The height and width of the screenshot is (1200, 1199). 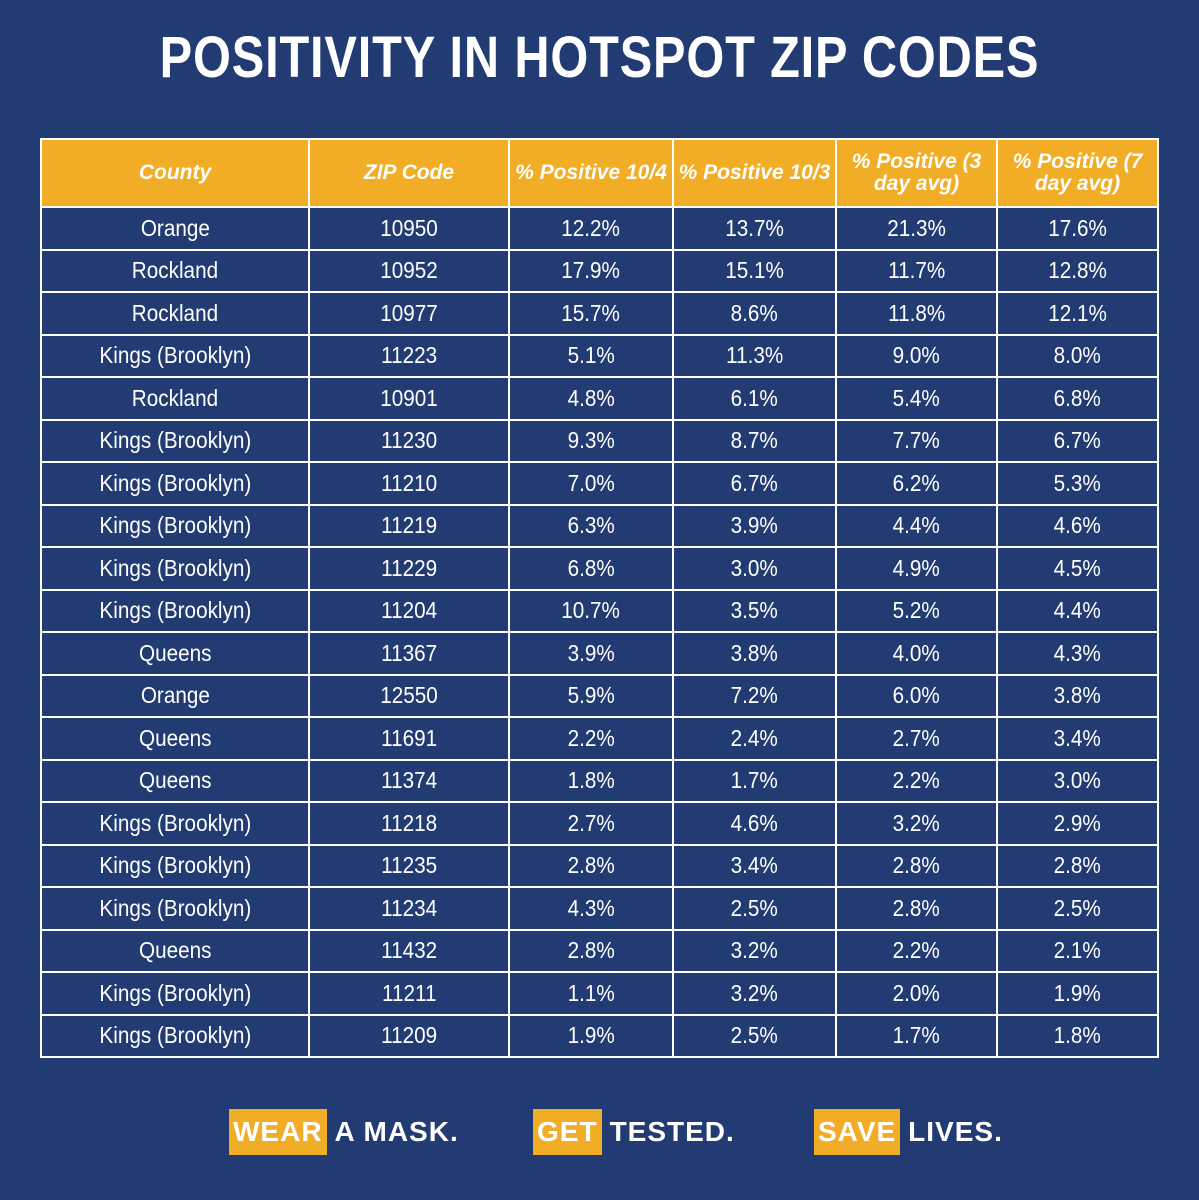 What do you see at coordinates (754, 568) in the screenshot?
I see `positive-10-3-cell: 3.0%` at bounding box center [754, 568].